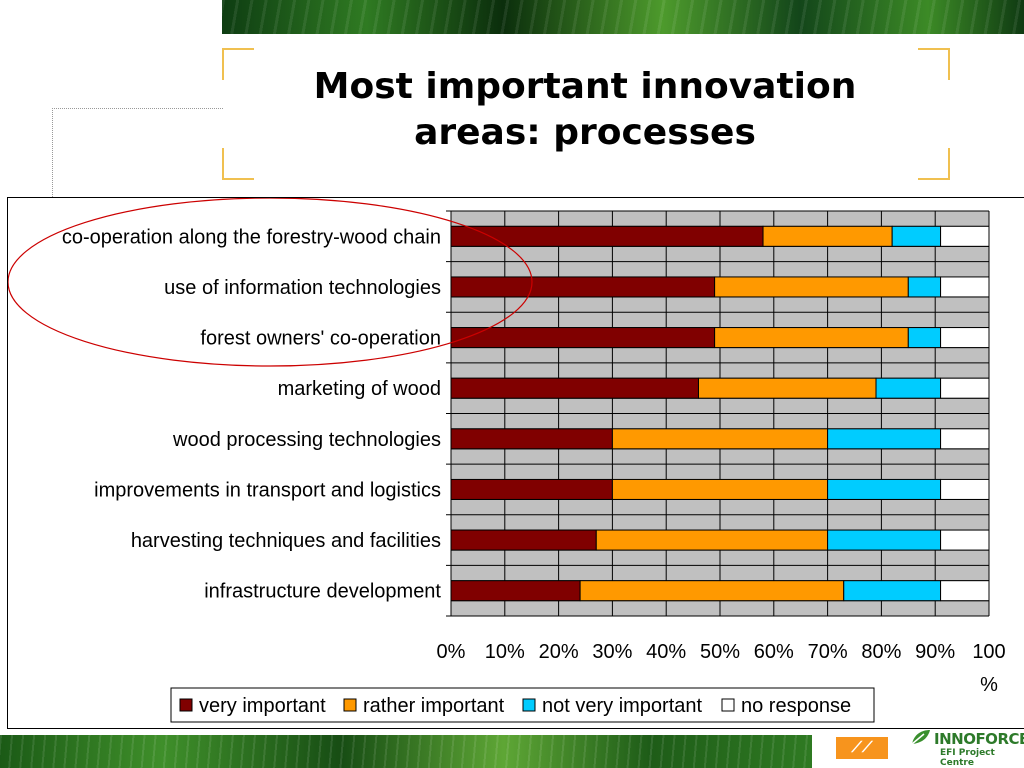 This screenshot has width=1024, height=768. Describe the element at coordinates (306, 440) in the screenshot. I see `y-tick-label: wood processing technologies` at that location.